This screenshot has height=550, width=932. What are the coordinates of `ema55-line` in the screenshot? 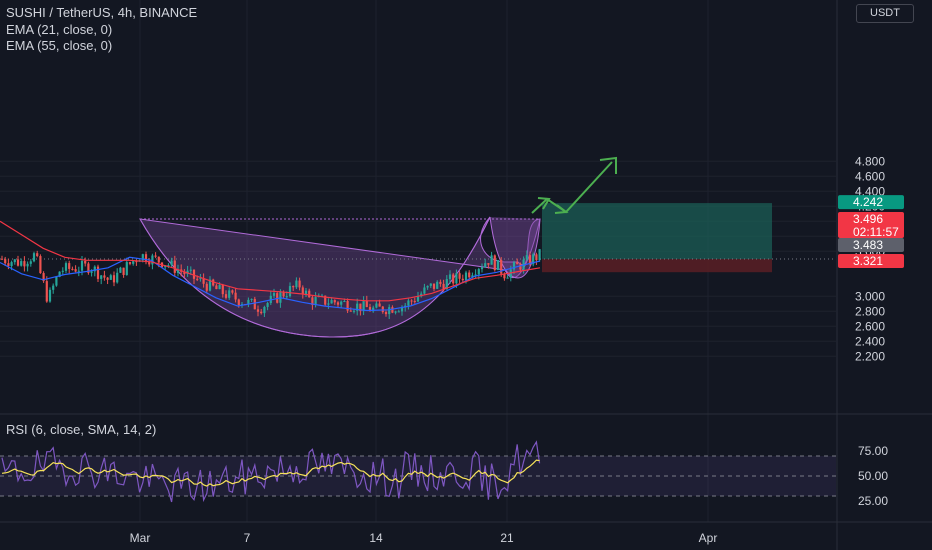 It's located at (270, 261).